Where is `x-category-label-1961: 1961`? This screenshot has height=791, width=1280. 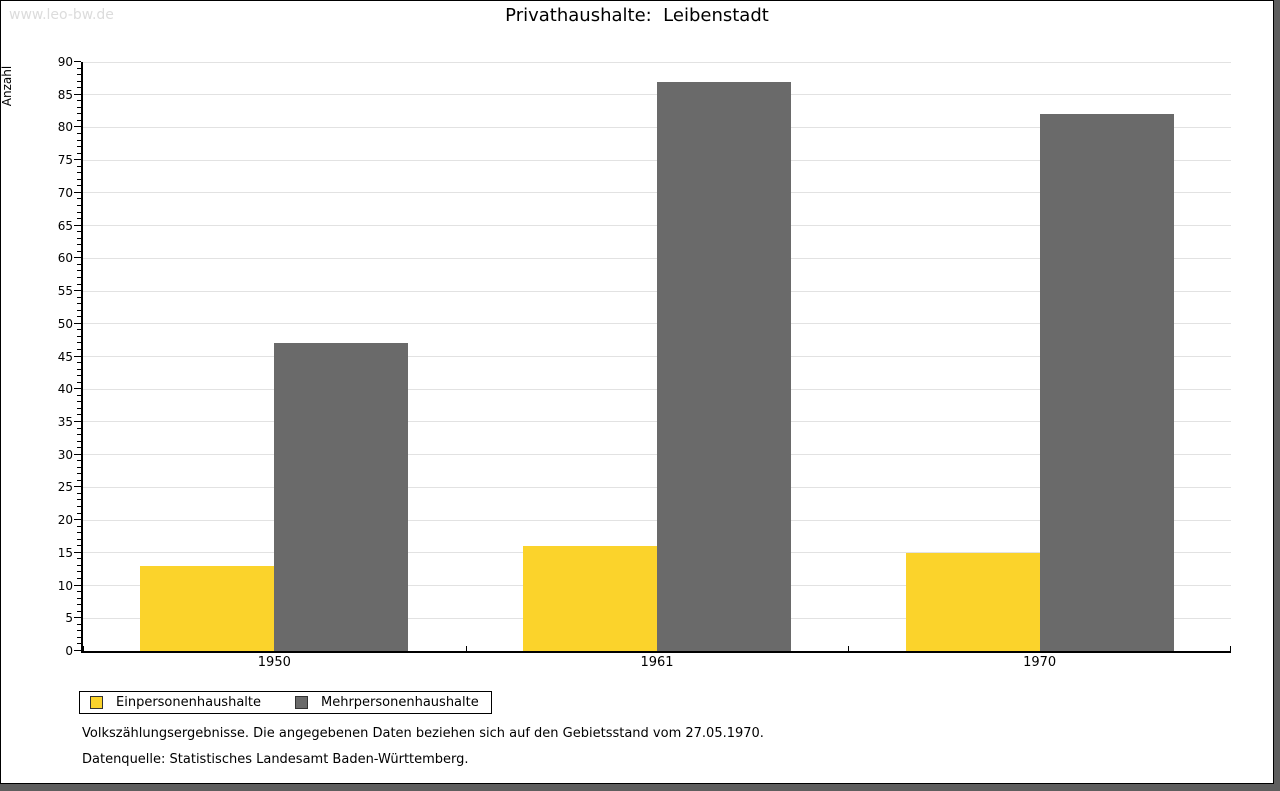
x-category-label-1961: 1961 is located at coordinates (657, 662).